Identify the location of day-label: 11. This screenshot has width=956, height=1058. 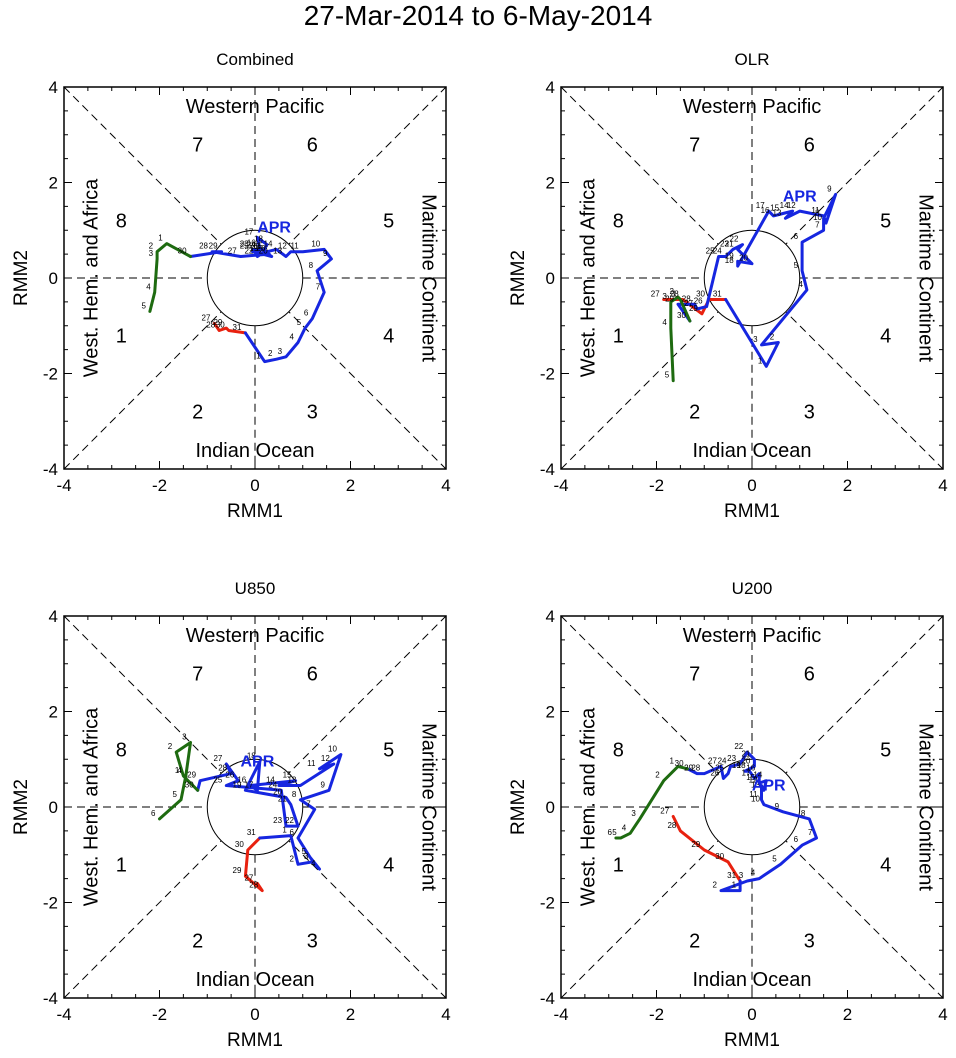
(753, 794).